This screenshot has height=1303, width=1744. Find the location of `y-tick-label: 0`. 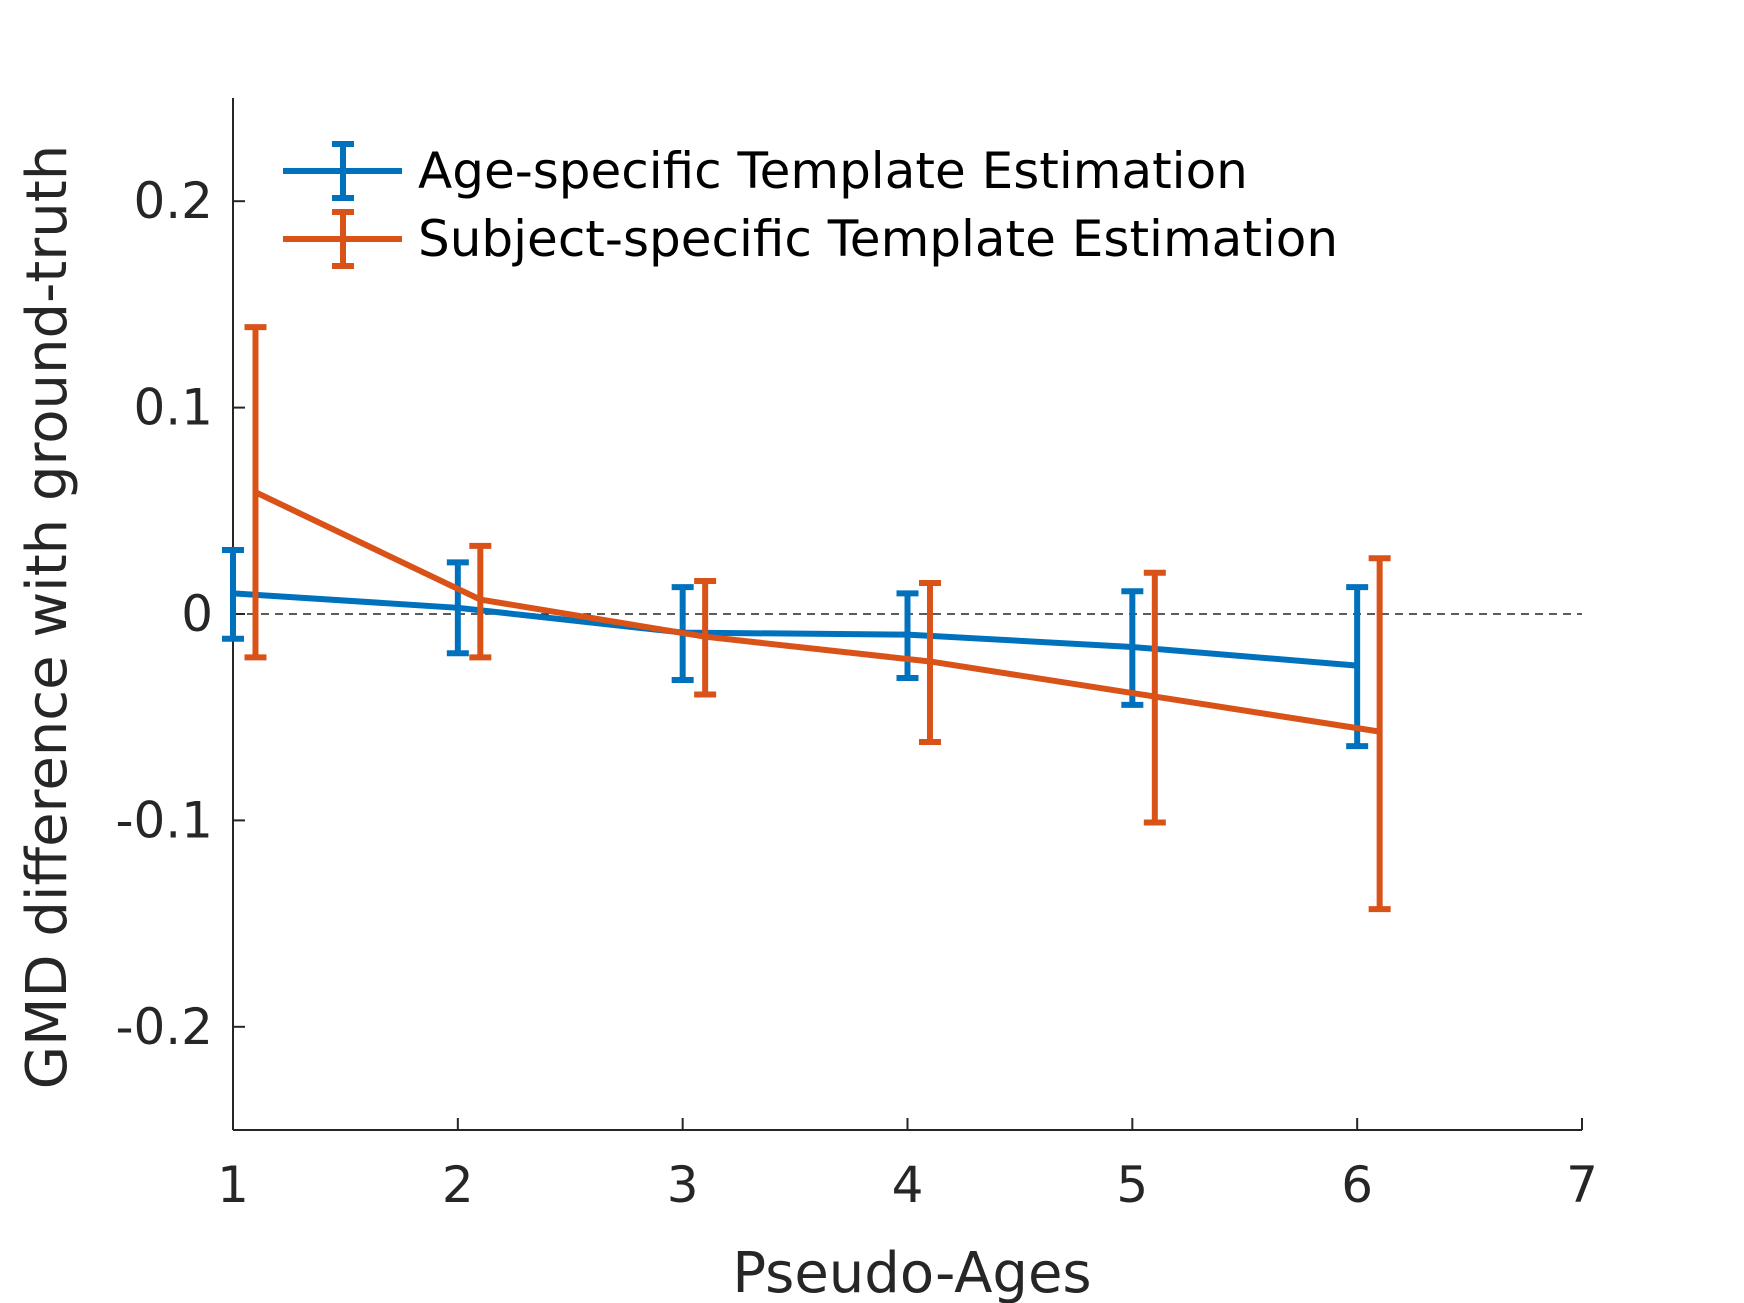

y-tick-label: 0 is located at coordinates (197, 614).